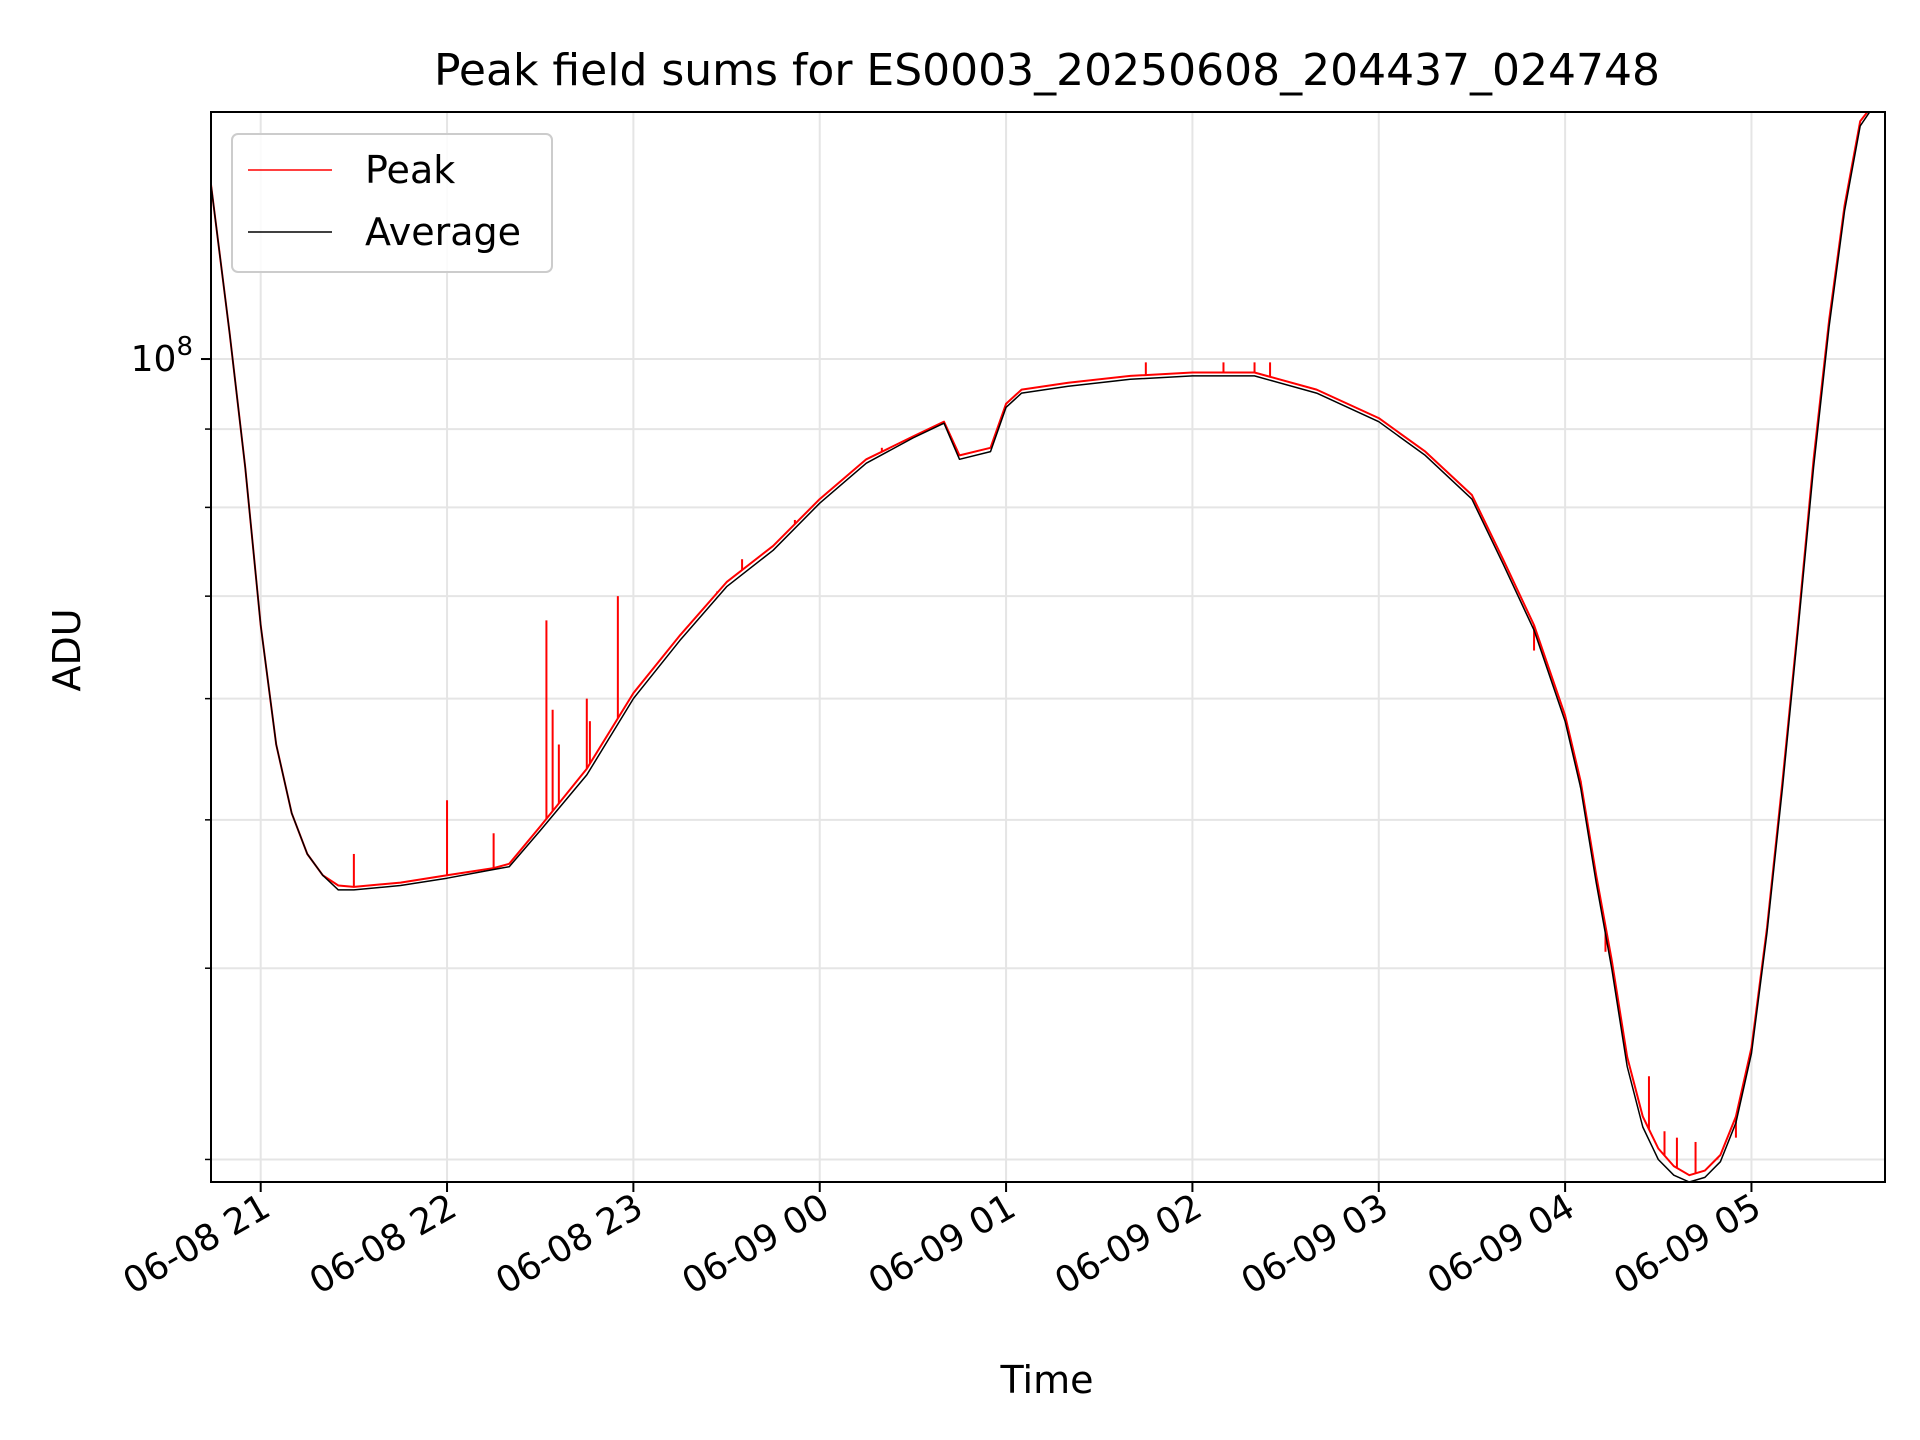 The width and height of the screenshot is (1920, 1440). I want to click on y-axis-label: ADU, so click(67, 649).